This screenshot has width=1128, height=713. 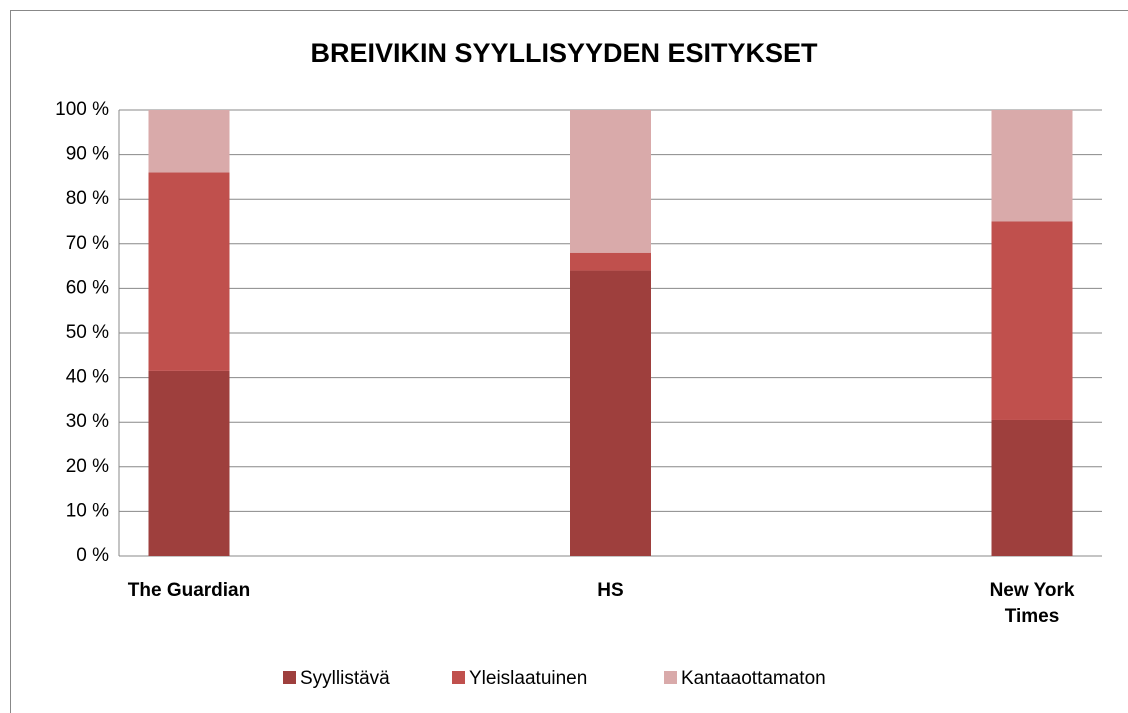 I want to click on x-tick-label: The Guardian, so click(x=189, y=590).